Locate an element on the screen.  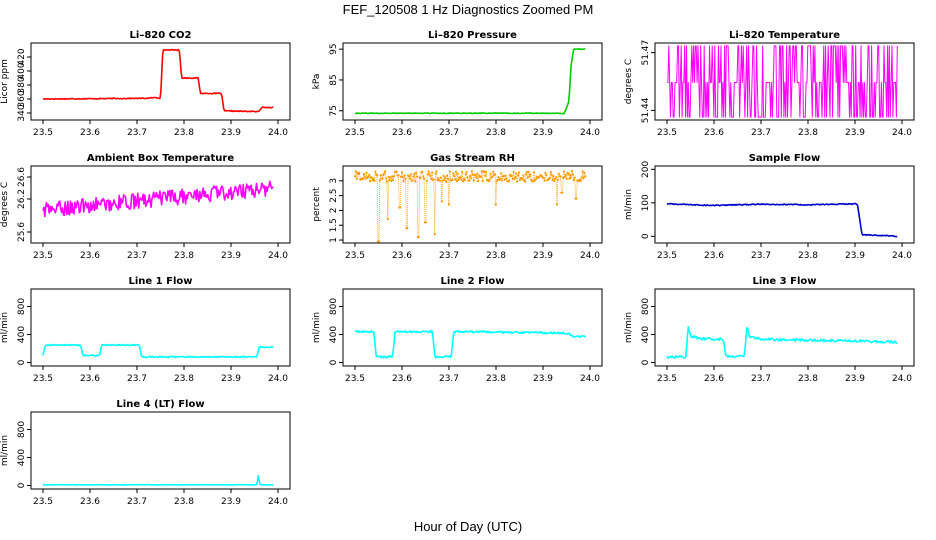
figure-title: FEF_120508 1 Hz Diagnostics Zoomed PM is located at coordinates (468, 9).